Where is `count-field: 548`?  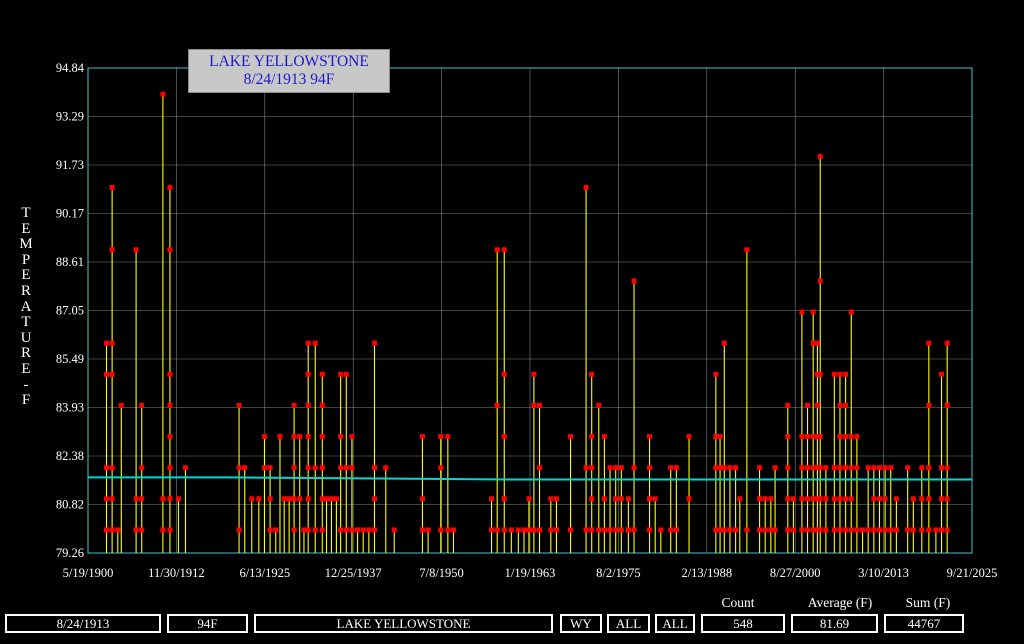
count-field: 548 is located at coordinates (743, 623).